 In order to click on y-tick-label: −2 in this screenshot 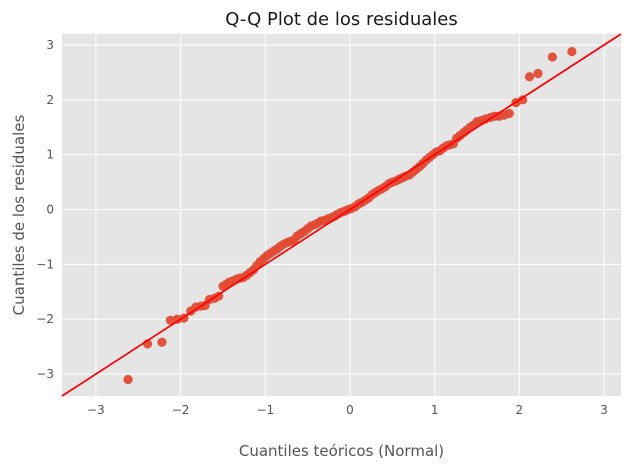, I will do `click(45, 319)`.